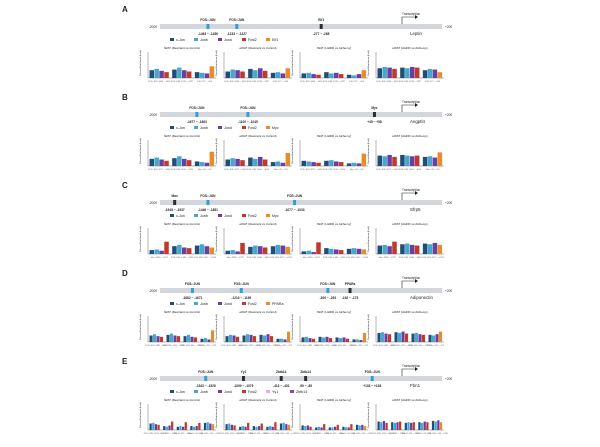 The height and width of the screenshot is (447, 600). What do you see at coordinates (307, 434) in the screenshot?
I see `panel-e-subplot-2-group-label-0: FOS::JUN -1543 ~ -1528` at bounding box center [307, 434].